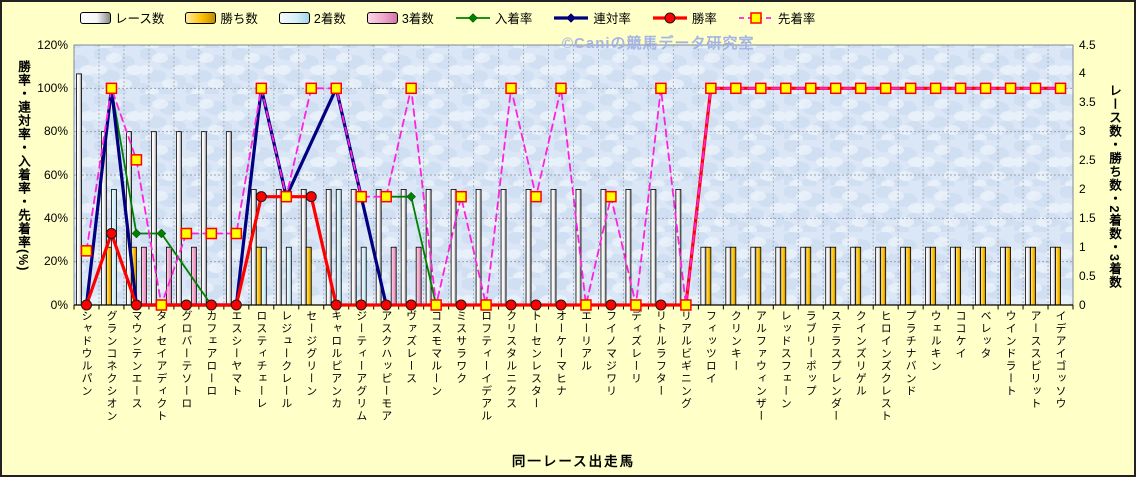 This screenshot has height=477, width=1136. Describe the element at coordinates (684, 17) in the screenshot. I see `legend-item-shoritsu: 勝率` at that location.